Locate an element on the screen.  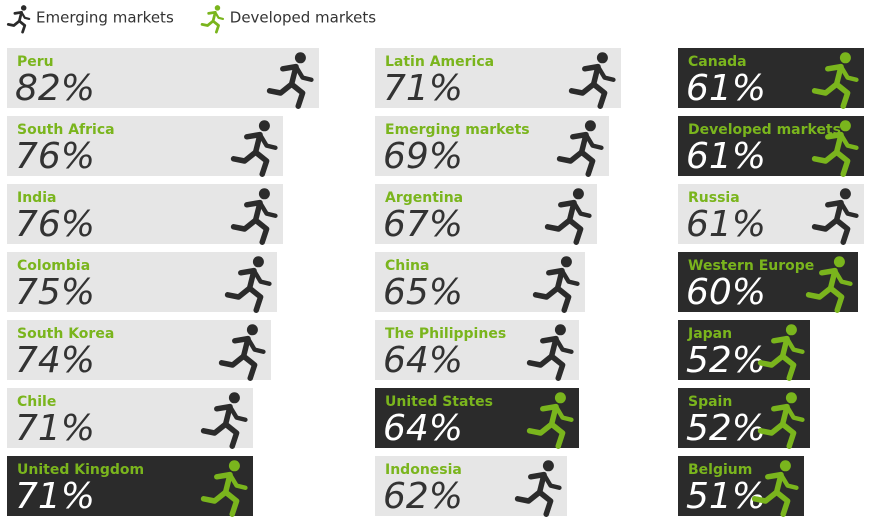
value-label: 62% is located at coordinates (423, 496).